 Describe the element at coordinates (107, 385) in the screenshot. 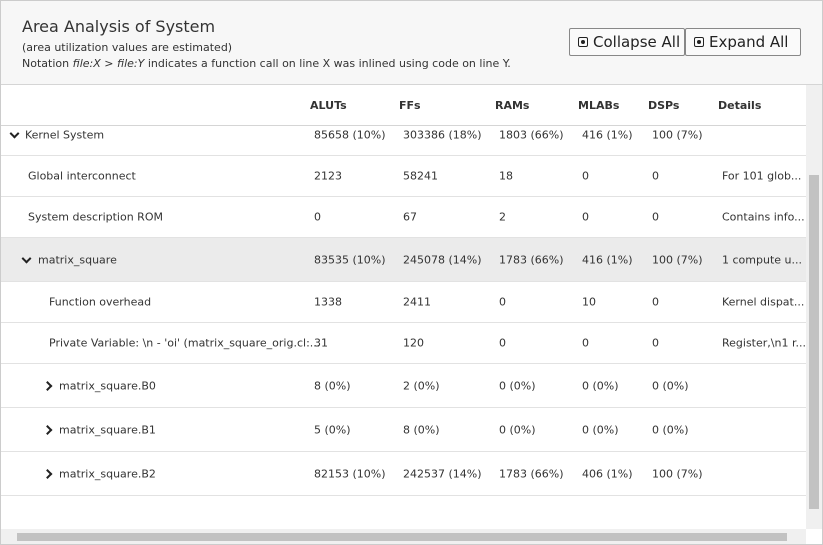

I see `row-name: matrix_square.B0` at that location.